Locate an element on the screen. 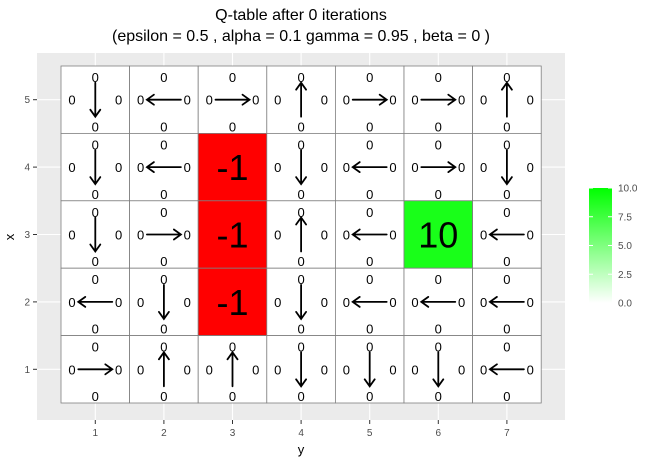 The width and height of the screenshot is (656, 463). legend-tick-label: 5.0 is located at coordinates (625, 246).